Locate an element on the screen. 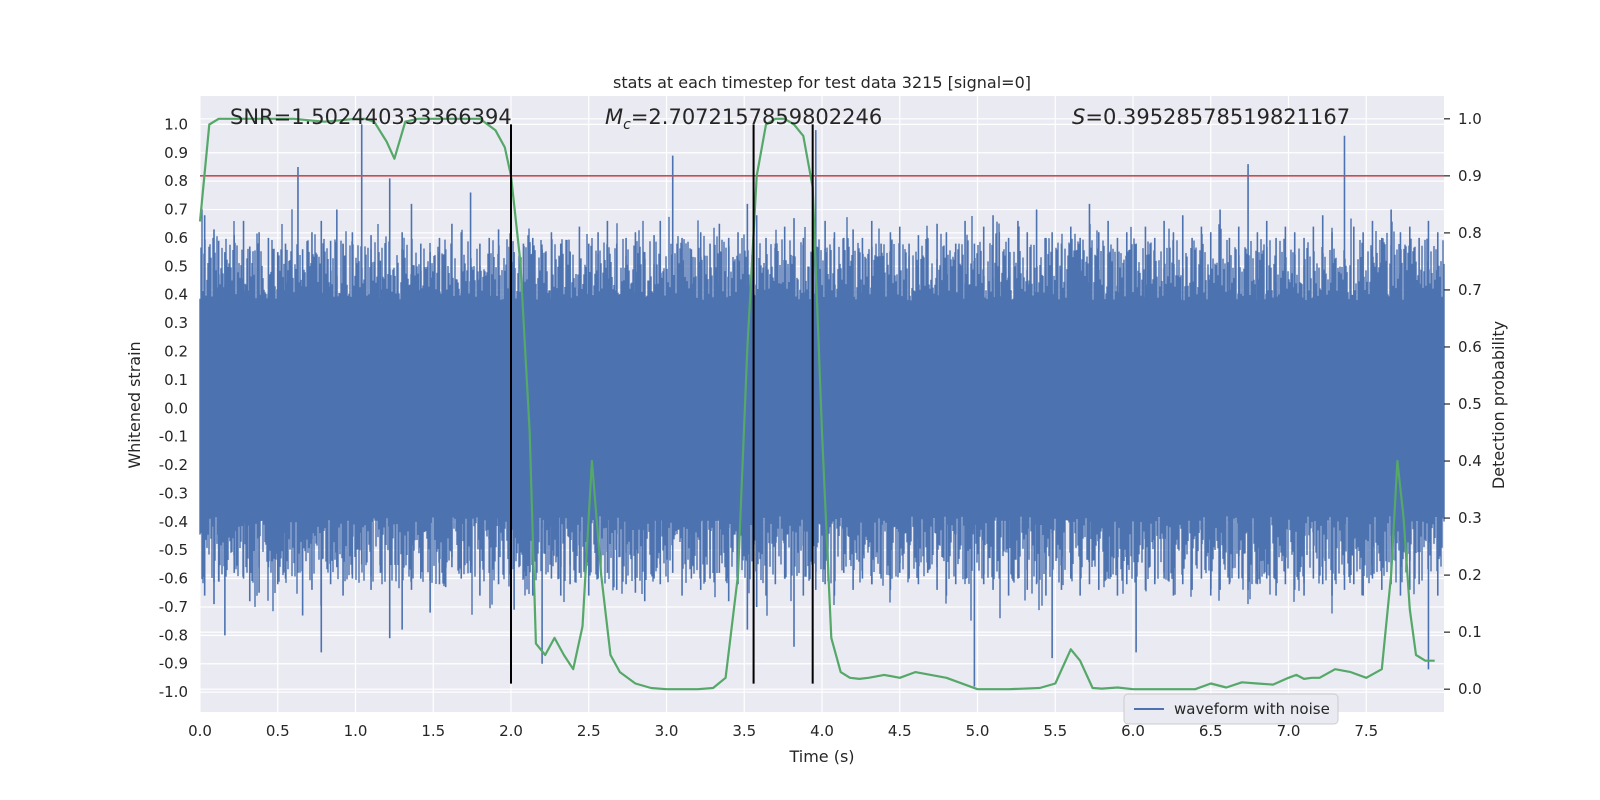 The width and height of the screenshot is (1600, 800). y-tick-label: -0.4 is located at coordinates (173, 522).